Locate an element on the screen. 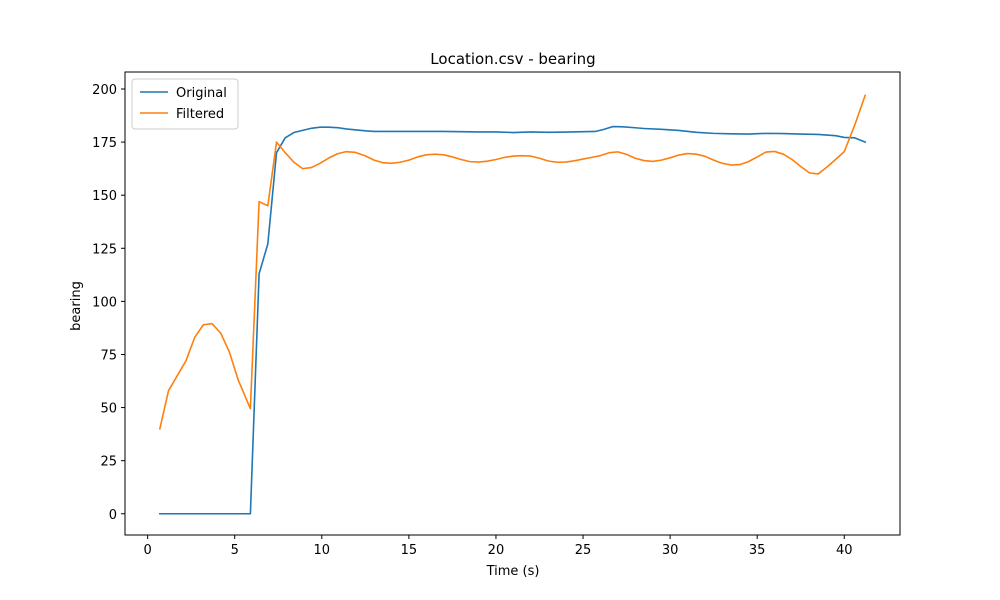 The image size is (1000, 600). x-tick-label: 5 is located at coordinates (235, 550).